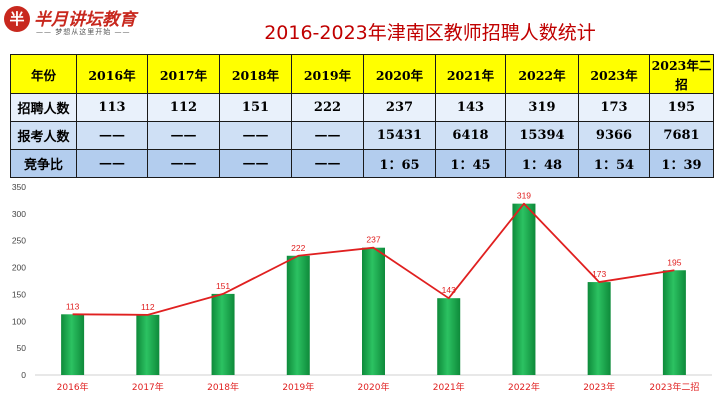 The width and height of the screenshot is (720, 404). I want to click on row-label: 竞争比, so click(43, 163).